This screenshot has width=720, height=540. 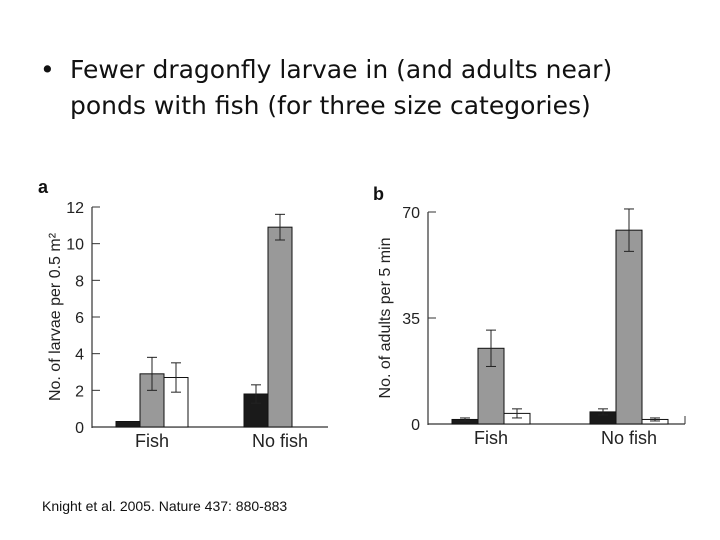 What do you see at coordinates (165, 506) in the screenshot?
I see `citation: Knight et al. 2005. Nature 437: 880-883` at bounding box center [165, 506].